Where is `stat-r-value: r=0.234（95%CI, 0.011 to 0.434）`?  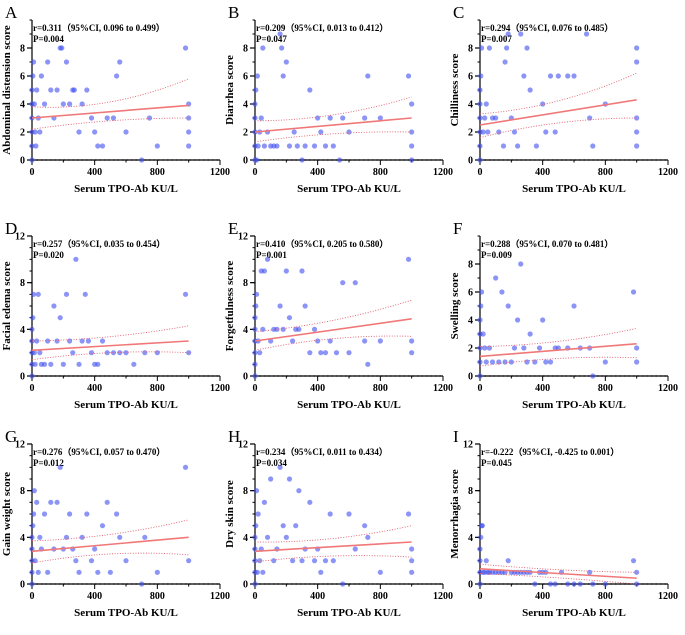 stat-r-value: r=0.234（95%CI, 0.011 to 0.434） is located at coordinates (322, 452).